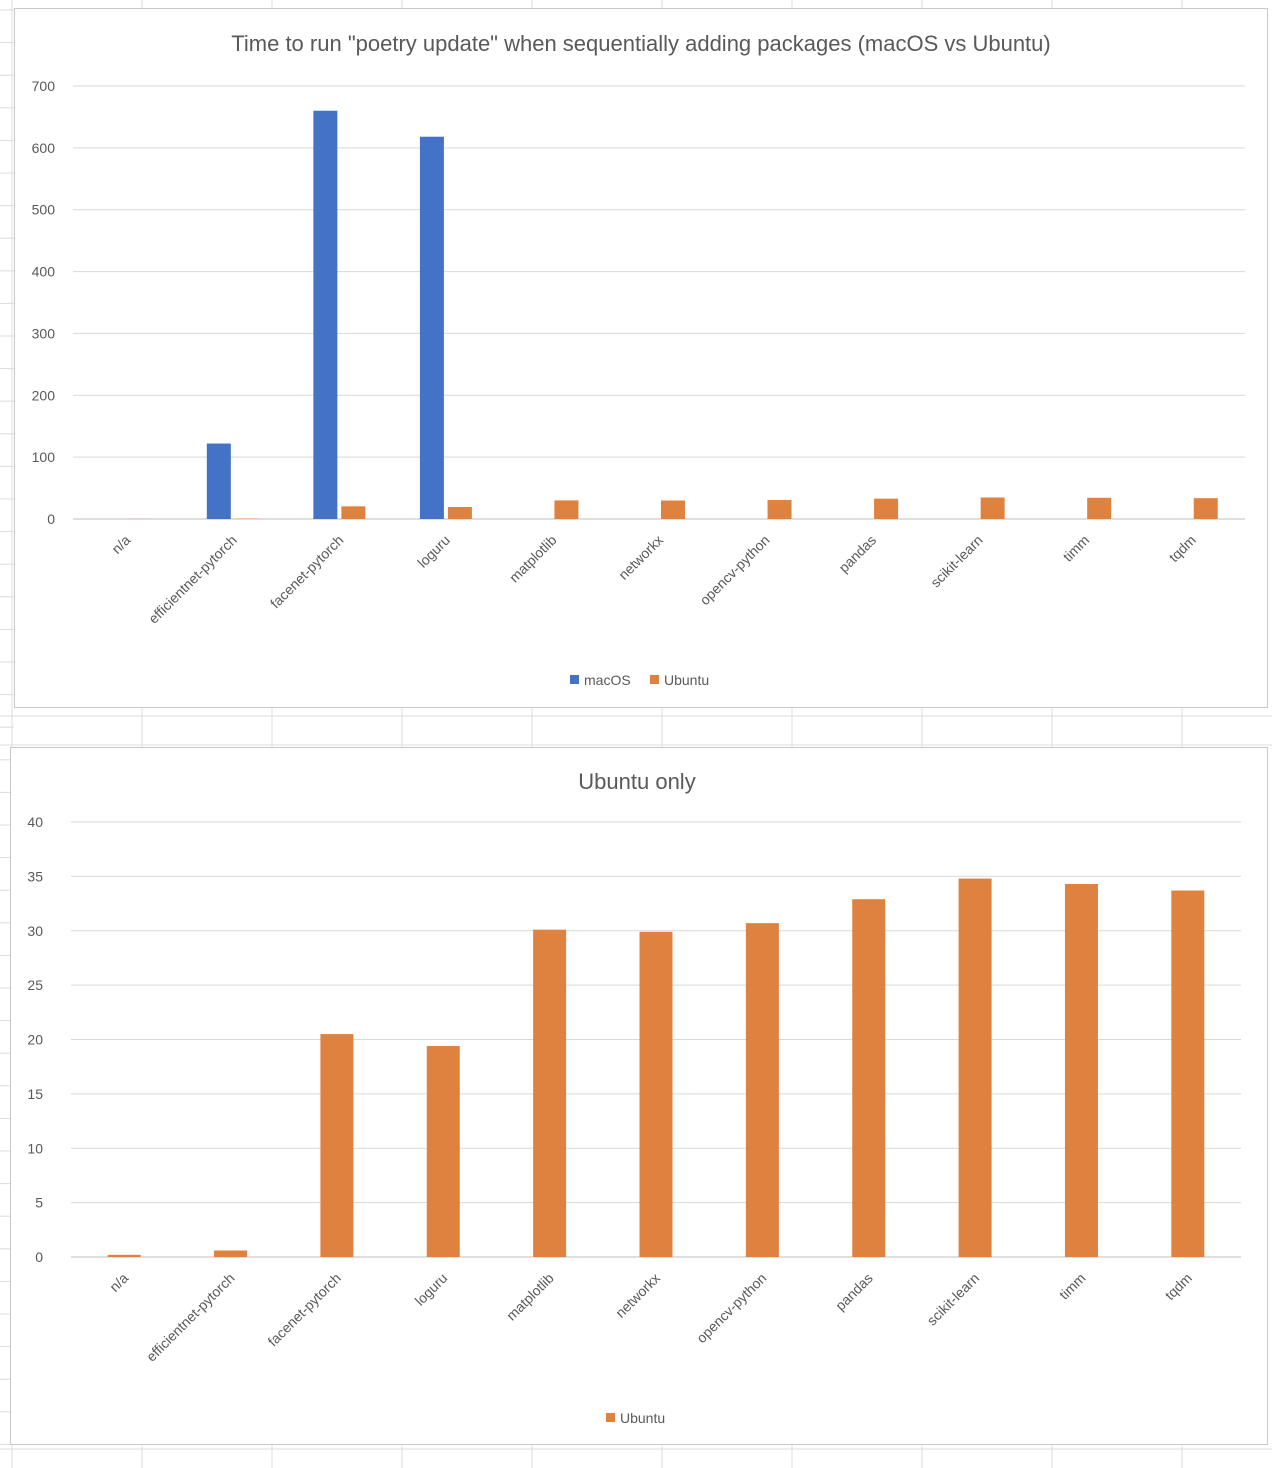  I want to click on y-tick-label: 200, so click(44, 395).